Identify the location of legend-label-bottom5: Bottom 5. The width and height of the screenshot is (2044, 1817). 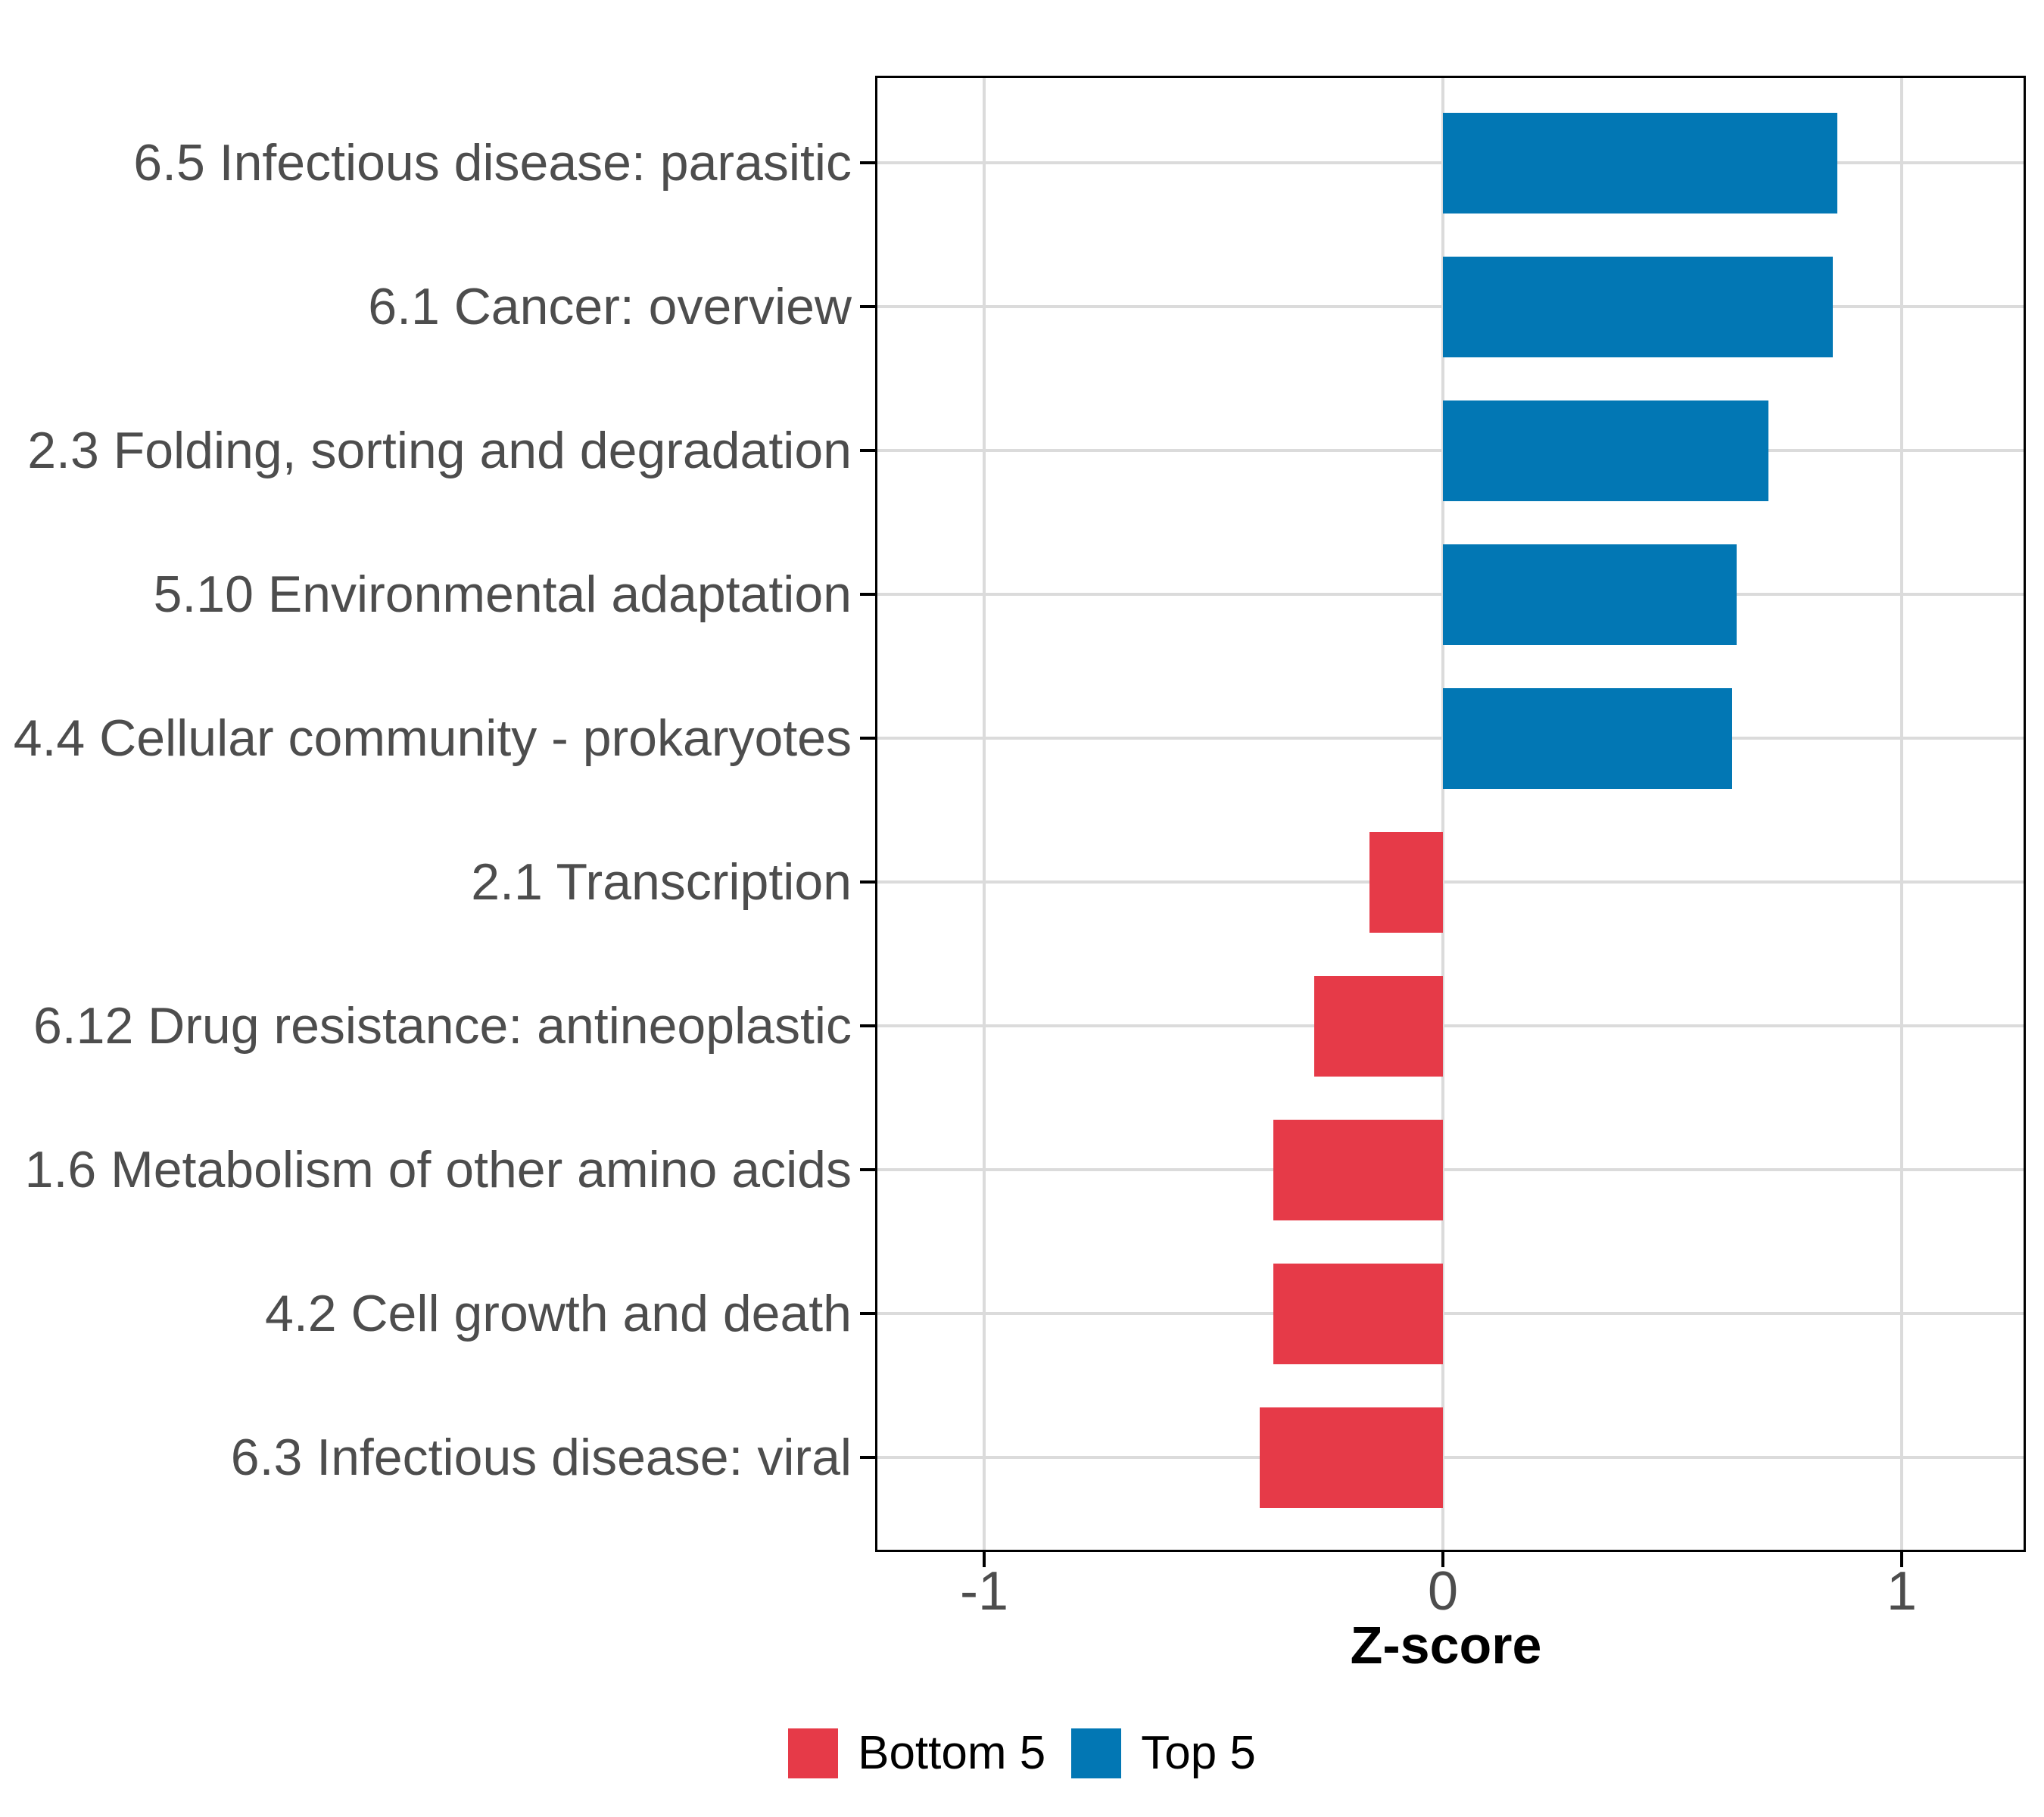
(952, 1753).